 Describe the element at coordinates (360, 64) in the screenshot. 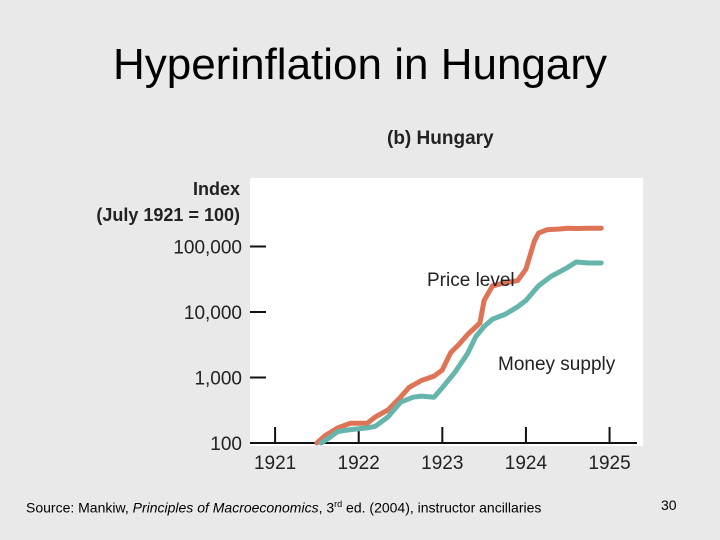

I see `slide-title: Hyperinflation in Hungary` at that location.